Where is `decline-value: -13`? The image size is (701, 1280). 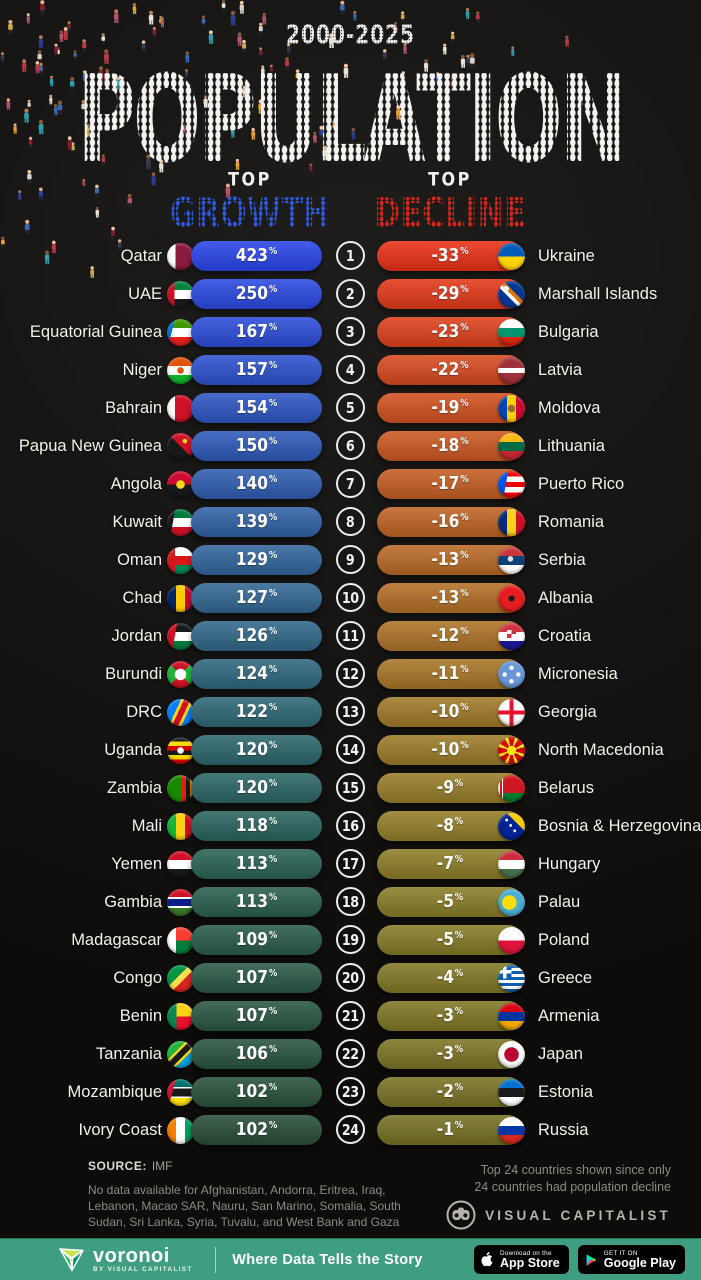 decline-value: -13 is located at coordinates (445, 598).